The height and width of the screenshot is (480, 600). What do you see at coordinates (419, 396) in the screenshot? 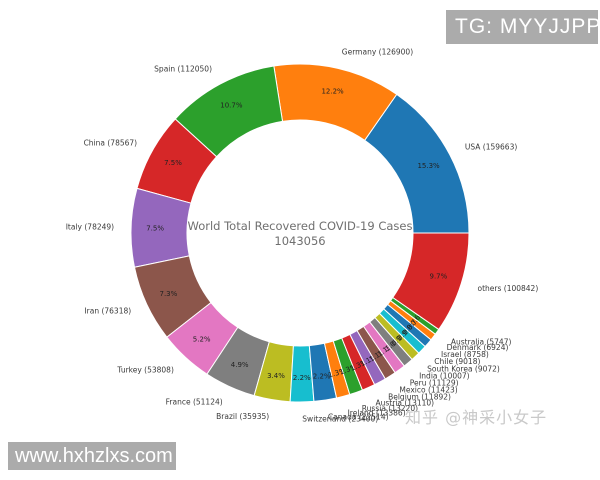
I see `slice-label-belgium: Belgium (11892)` at bounding box center [419, 396].